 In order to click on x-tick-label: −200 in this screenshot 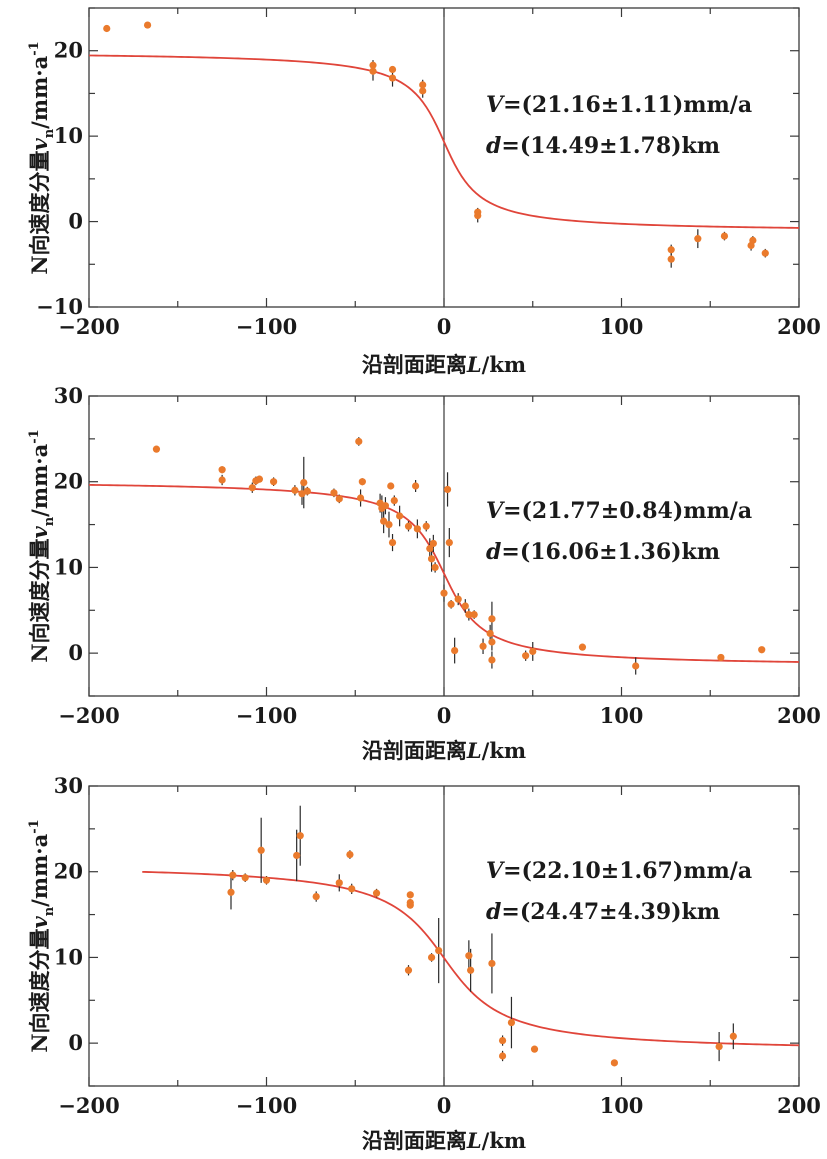, I will do `click(88, 1105)`.